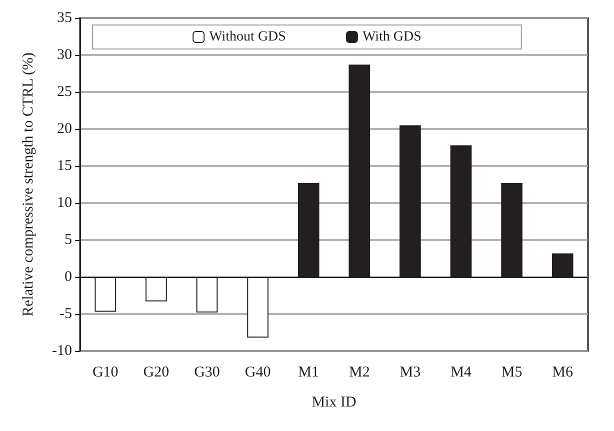 The width and height of the screenshot is (614, 431). Describe the element at coordinates (563, 372) in the screenshot. I see `x-tick-label: M6` at that location.